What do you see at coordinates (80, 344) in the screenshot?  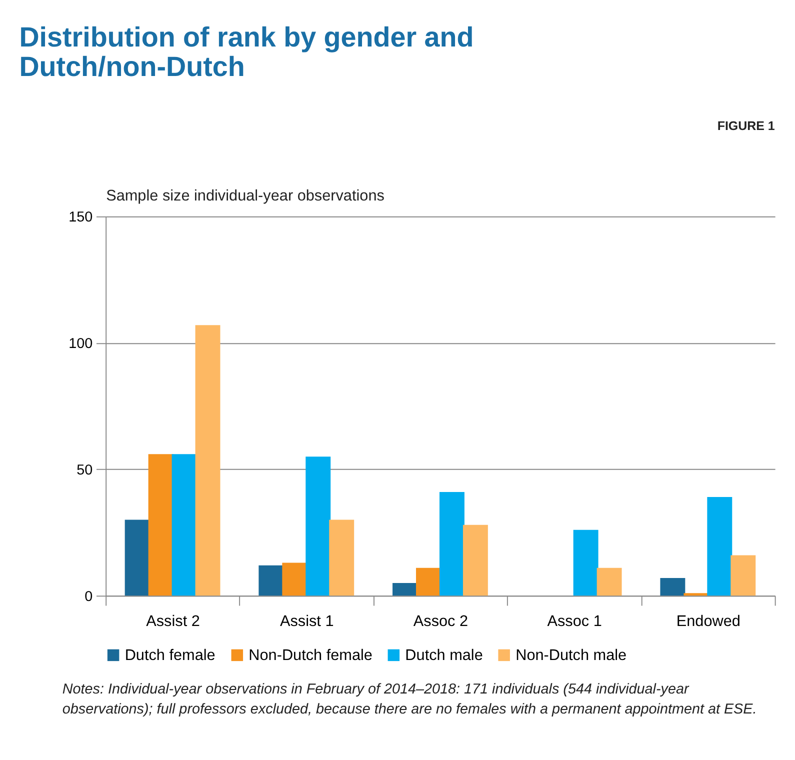 I see `y-tick-label: 100` at bounding box center [80, 344].